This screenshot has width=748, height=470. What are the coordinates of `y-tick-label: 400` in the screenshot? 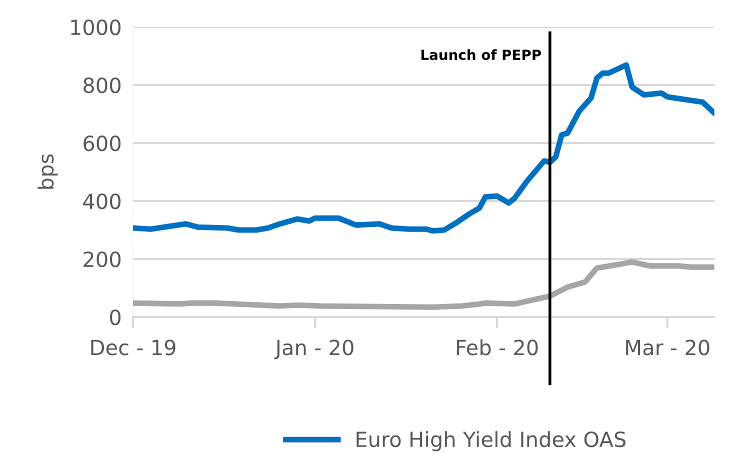 It's located at (102, 201).